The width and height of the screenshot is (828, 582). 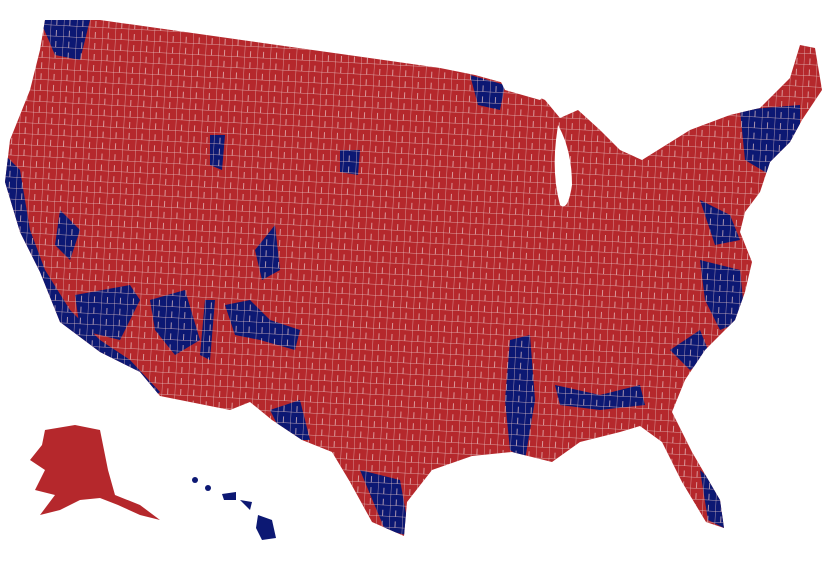 What do you see at coordinates (563, 166) in the screenshot?
I see `lake-michigan` at bounding box center [563, 166].